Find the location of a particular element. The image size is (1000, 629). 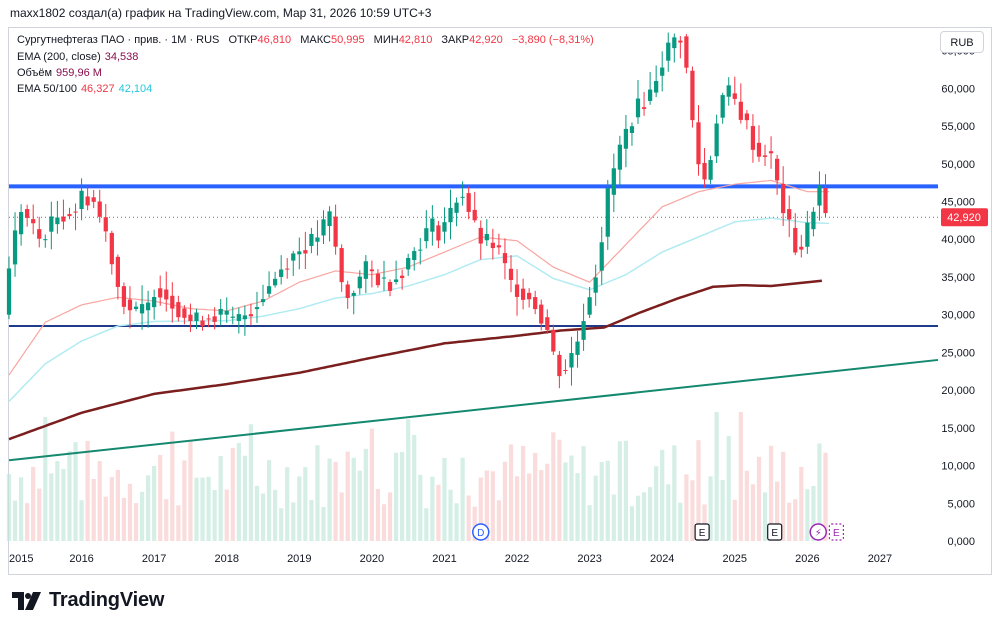

x-tick-label: 2021 is located at coordinates (444, 559).